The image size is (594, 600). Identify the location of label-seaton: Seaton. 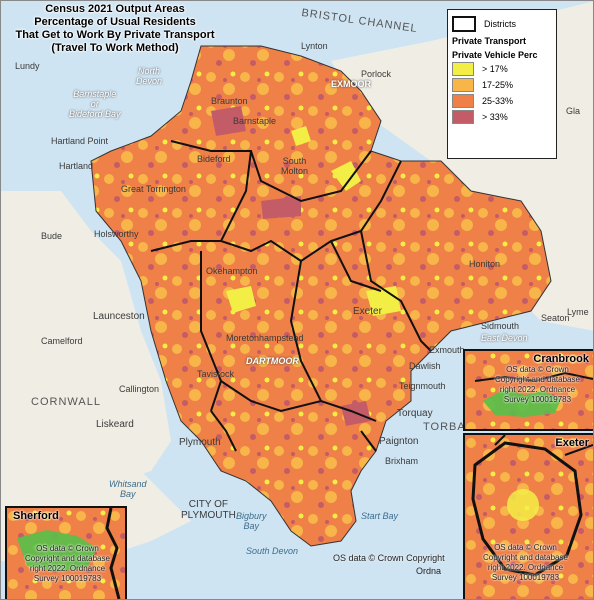
(555, 318).